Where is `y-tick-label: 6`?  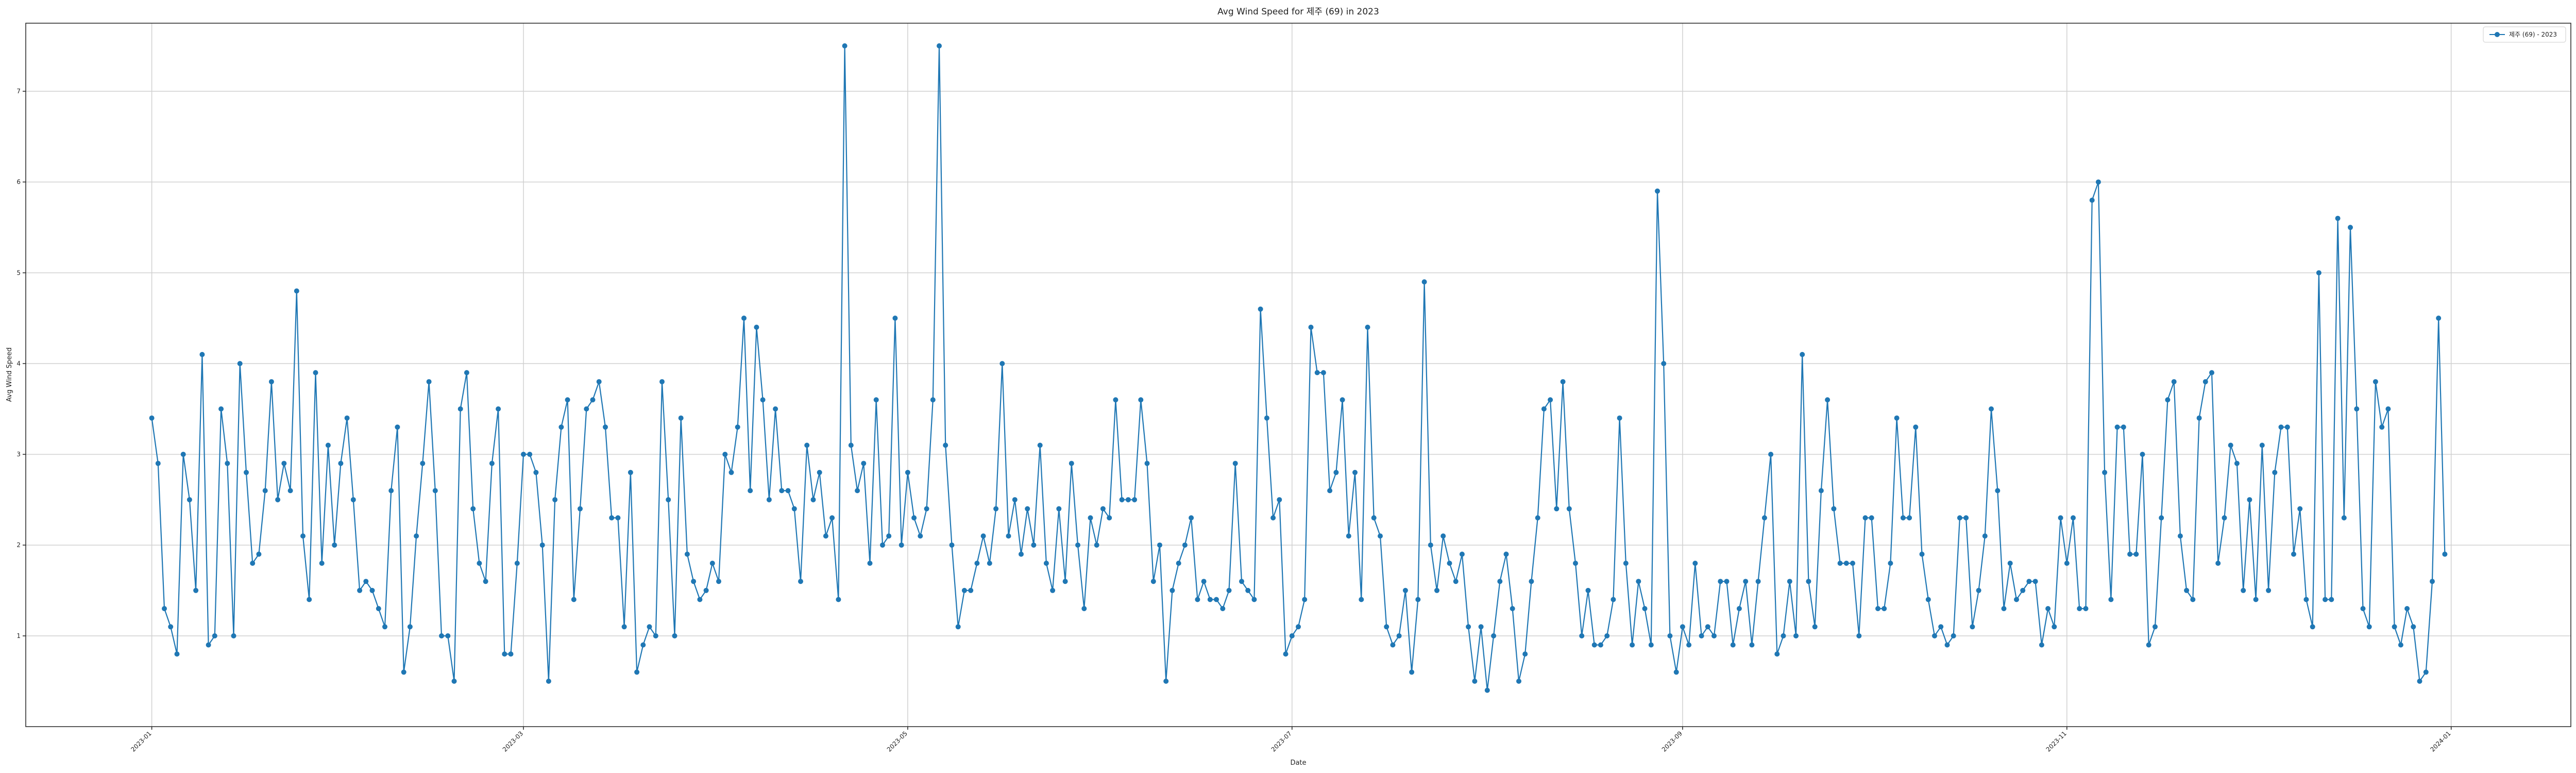
y-tick-label: 6 is located at coordinates (18, 182).